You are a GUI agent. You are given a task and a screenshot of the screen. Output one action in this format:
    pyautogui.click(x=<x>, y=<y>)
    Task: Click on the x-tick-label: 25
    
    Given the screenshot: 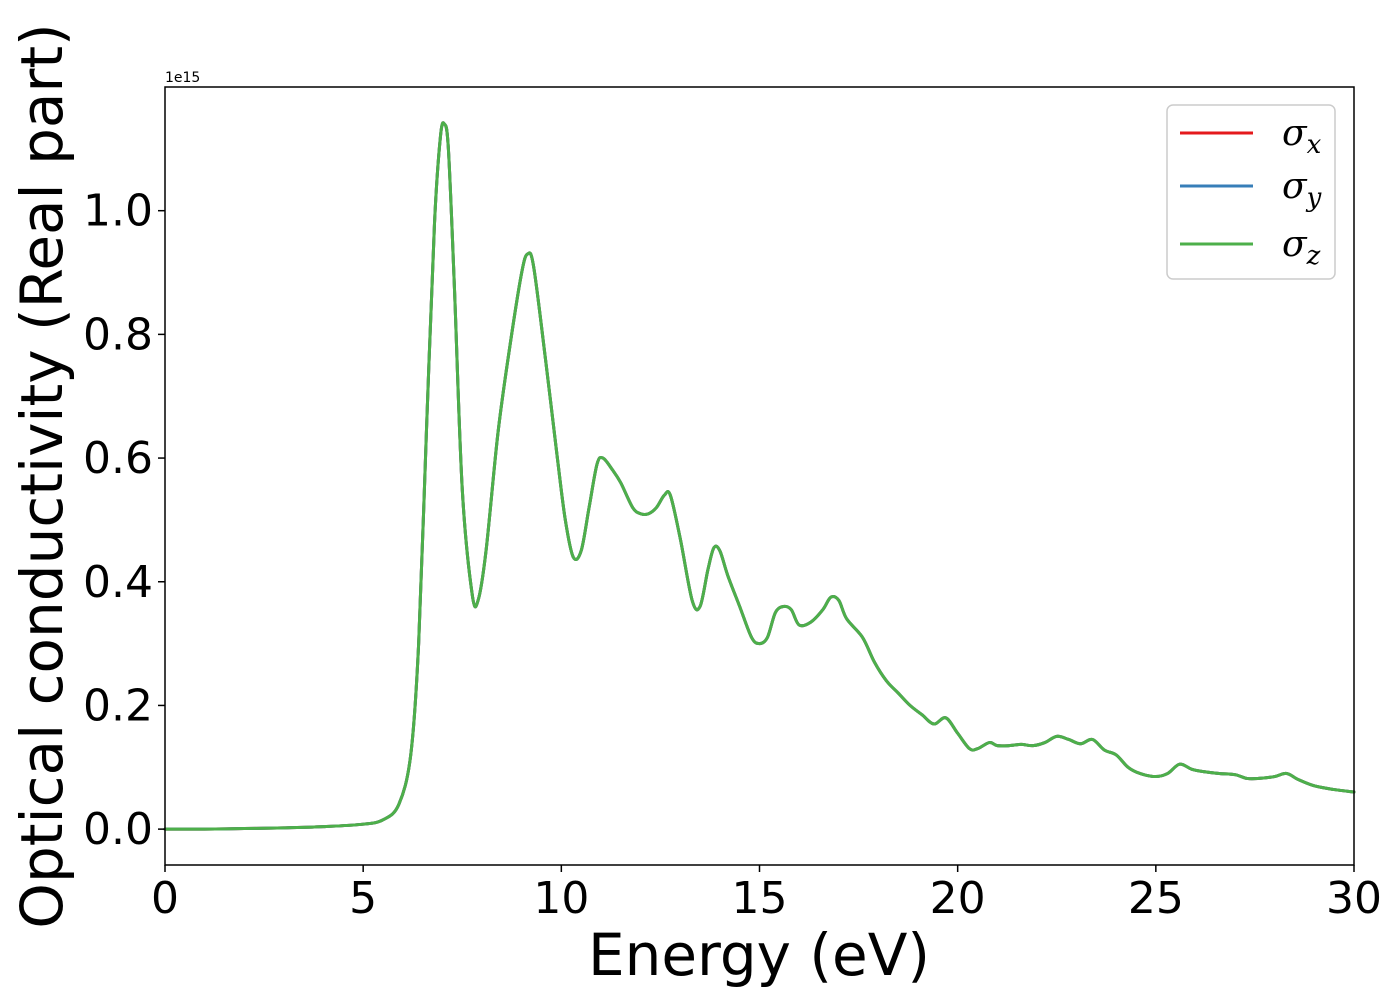 What is the action you would take?
    pyautogui.click(x=1156, y=898)
    